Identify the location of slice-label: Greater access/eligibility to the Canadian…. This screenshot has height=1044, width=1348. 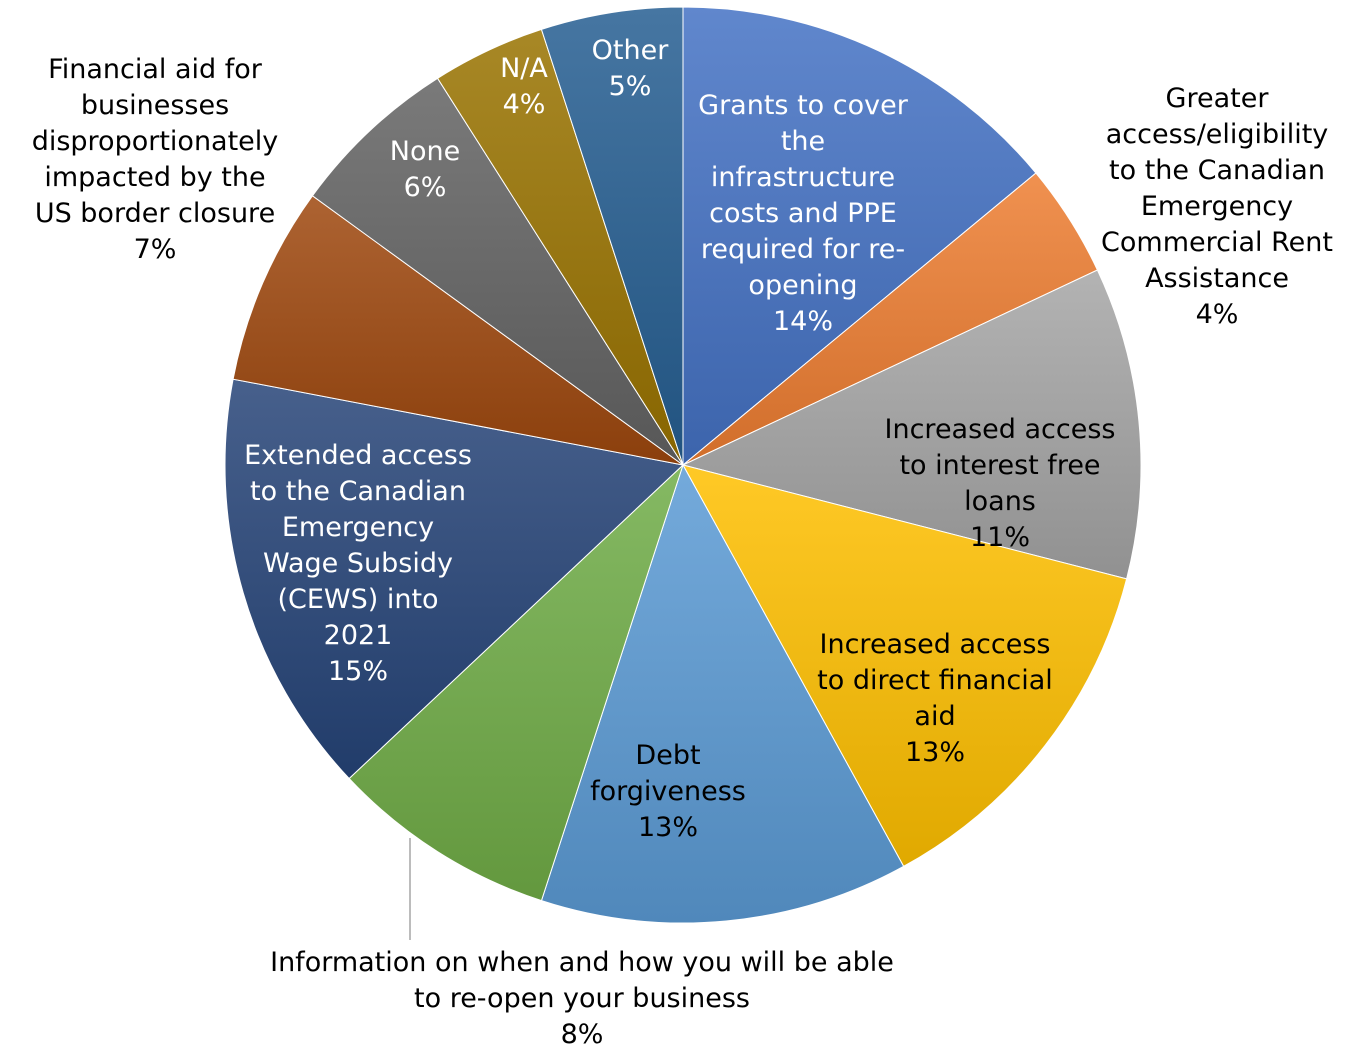
(1217, 206).